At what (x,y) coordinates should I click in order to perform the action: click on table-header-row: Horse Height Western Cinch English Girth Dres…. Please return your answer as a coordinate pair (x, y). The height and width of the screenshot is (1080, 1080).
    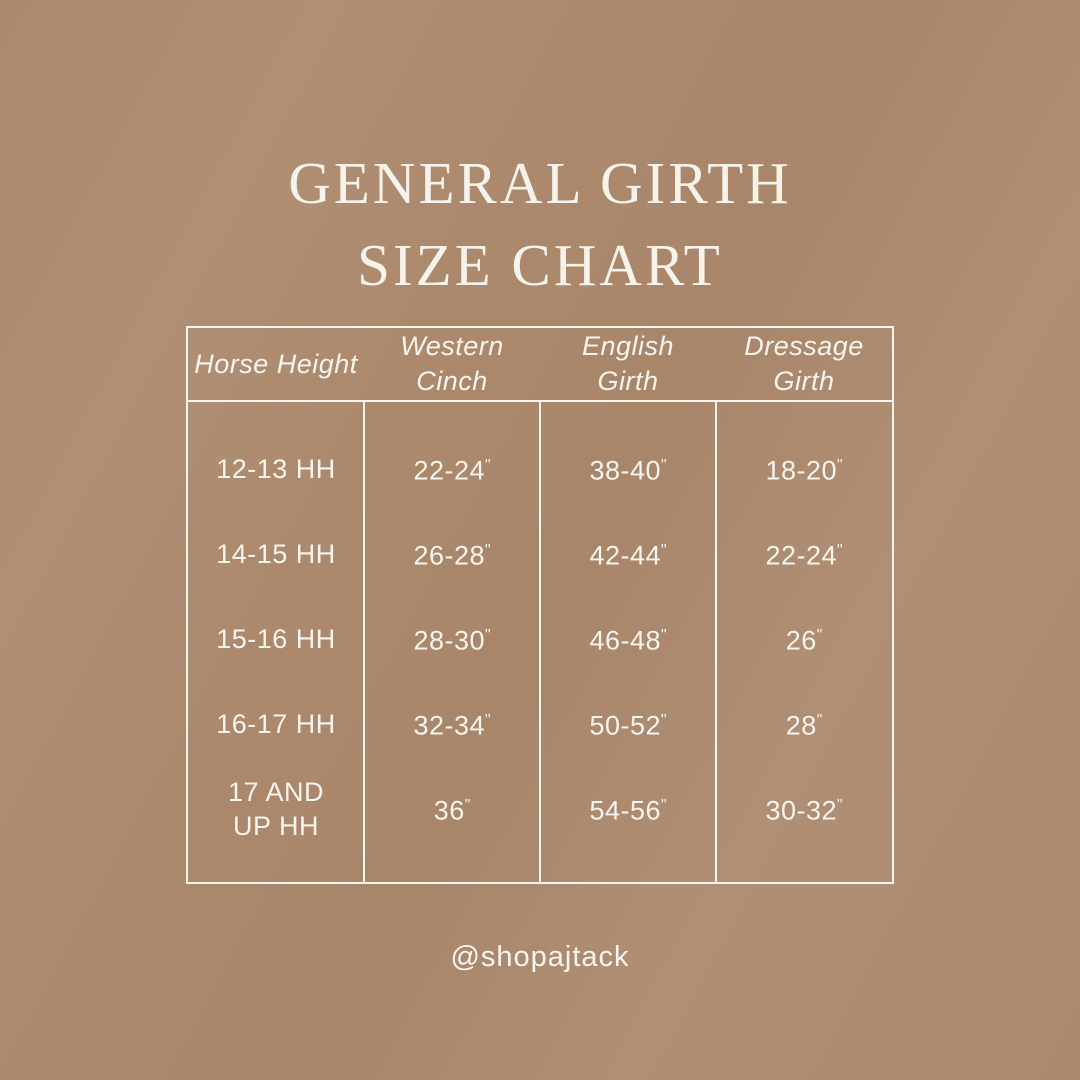
    Looking at the image, I should click on (540, 365).